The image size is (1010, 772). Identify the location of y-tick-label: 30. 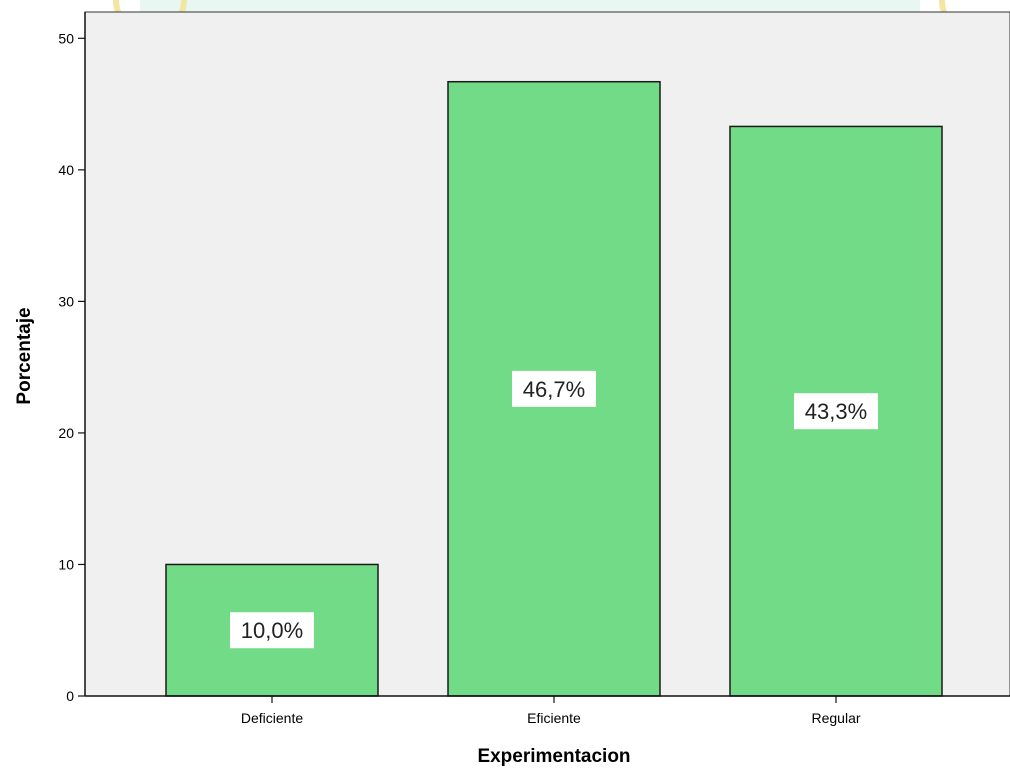
(66, 301).